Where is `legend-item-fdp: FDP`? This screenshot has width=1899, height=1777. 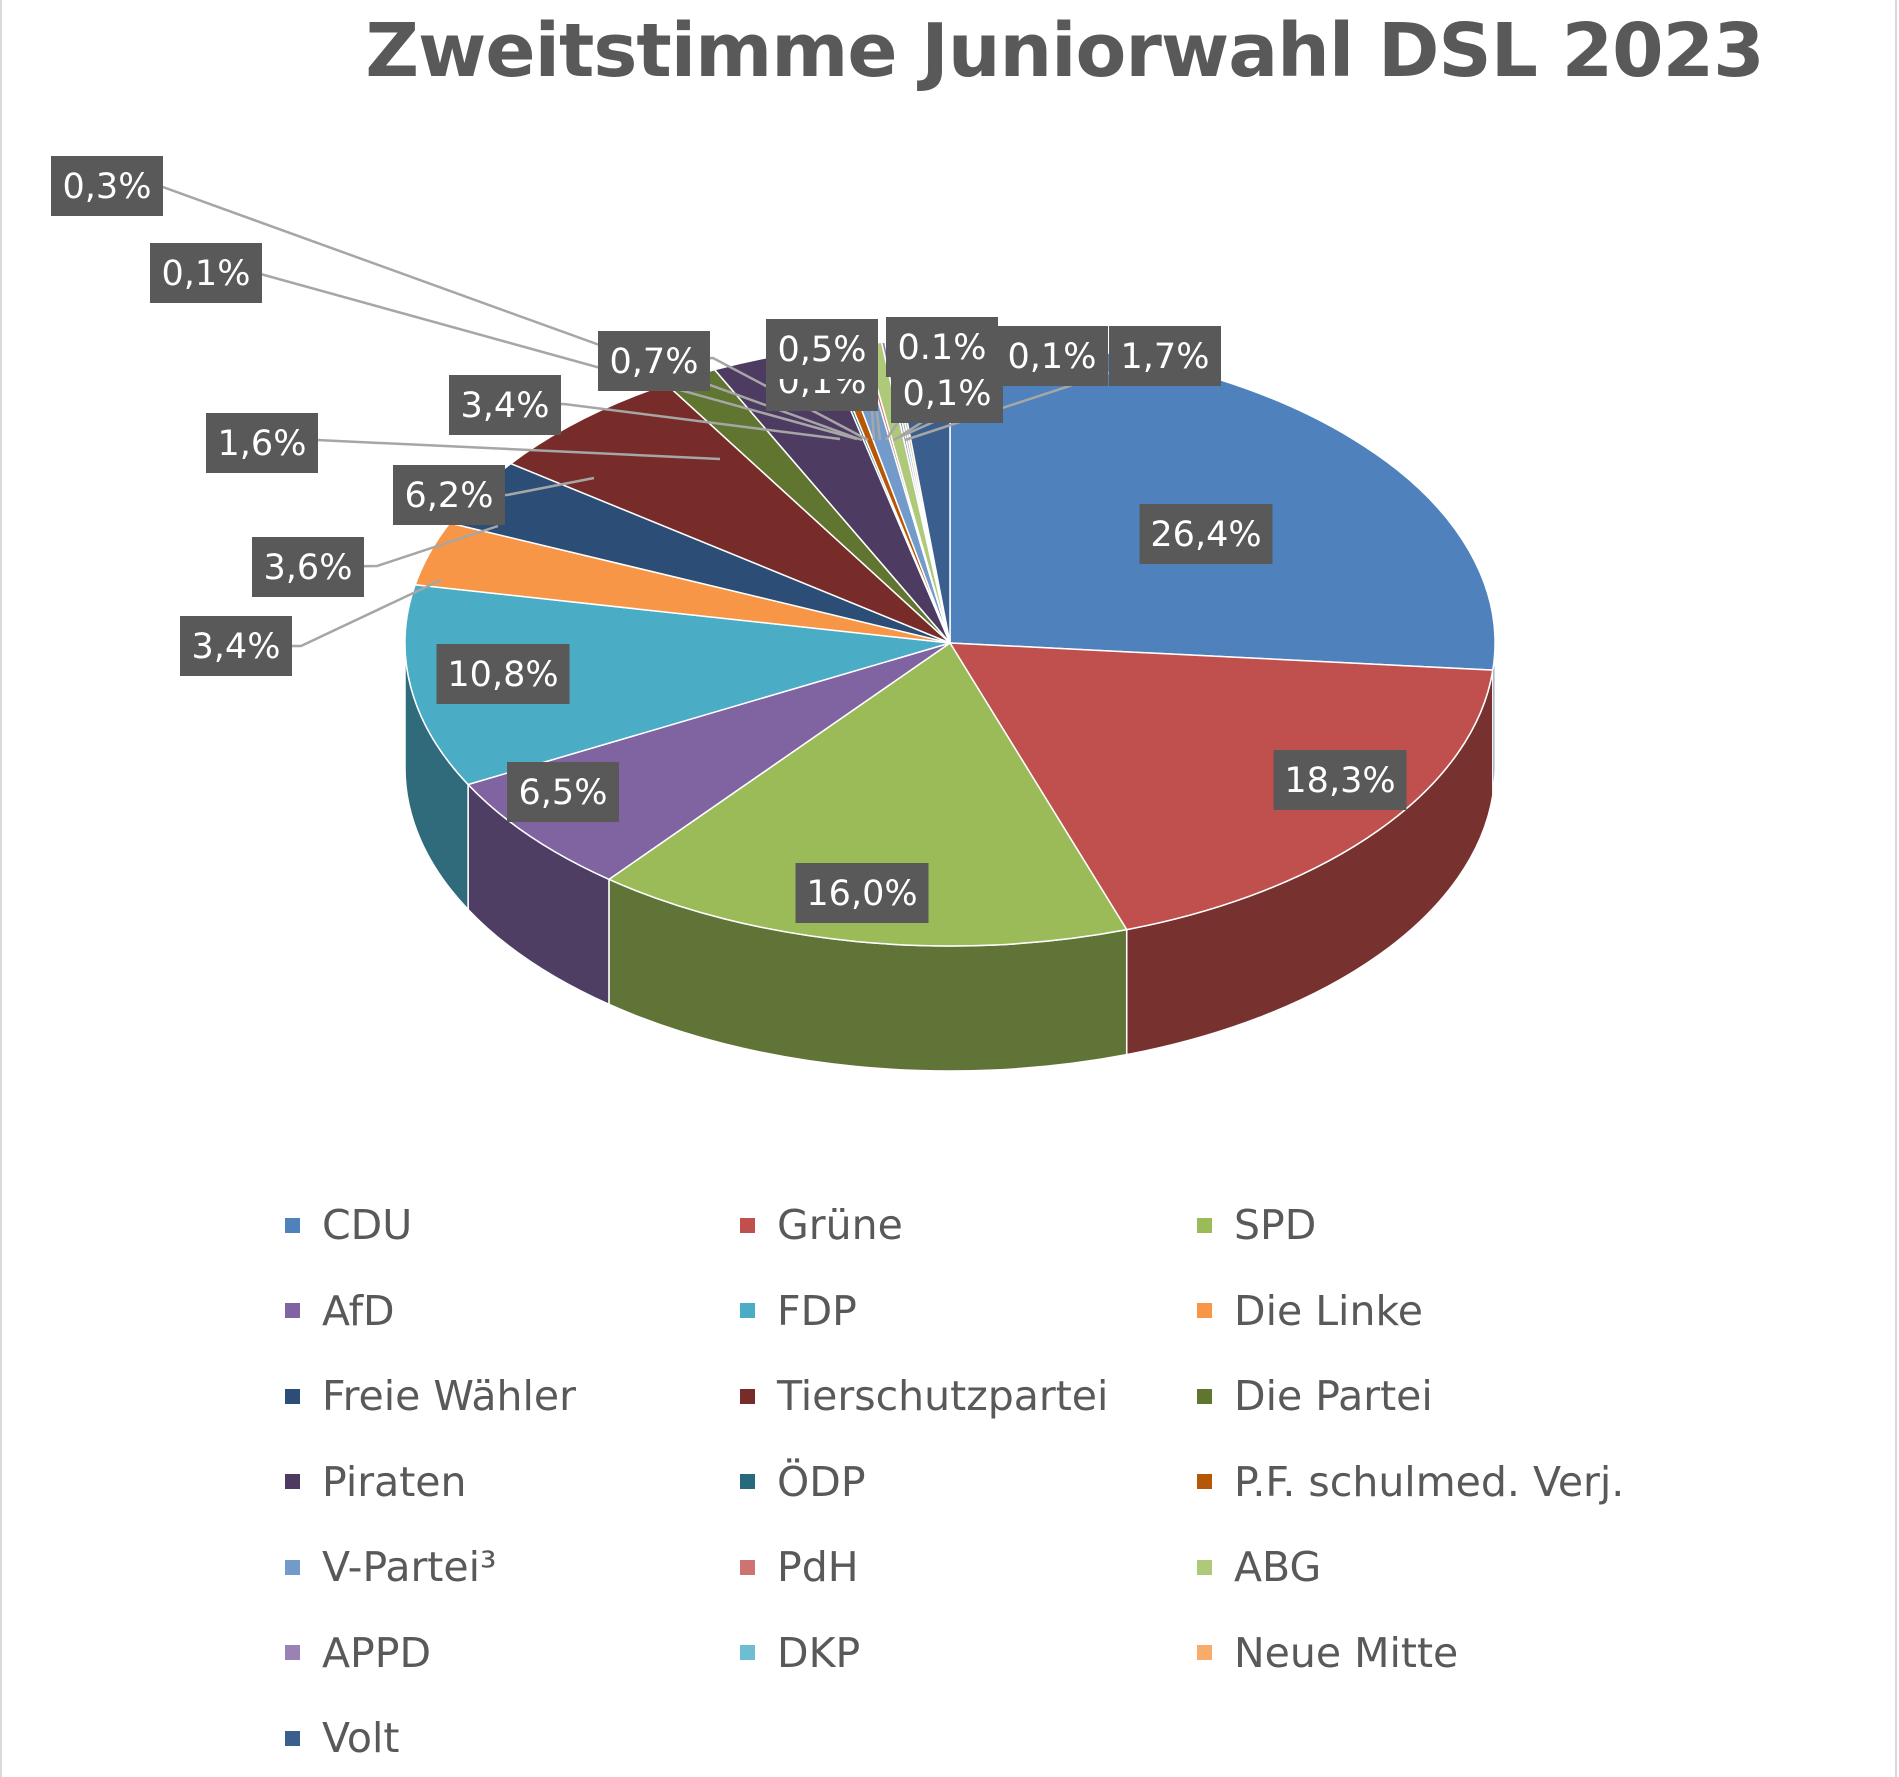 legend-item-fdp: FDP is located at coordinates (798, 1311).